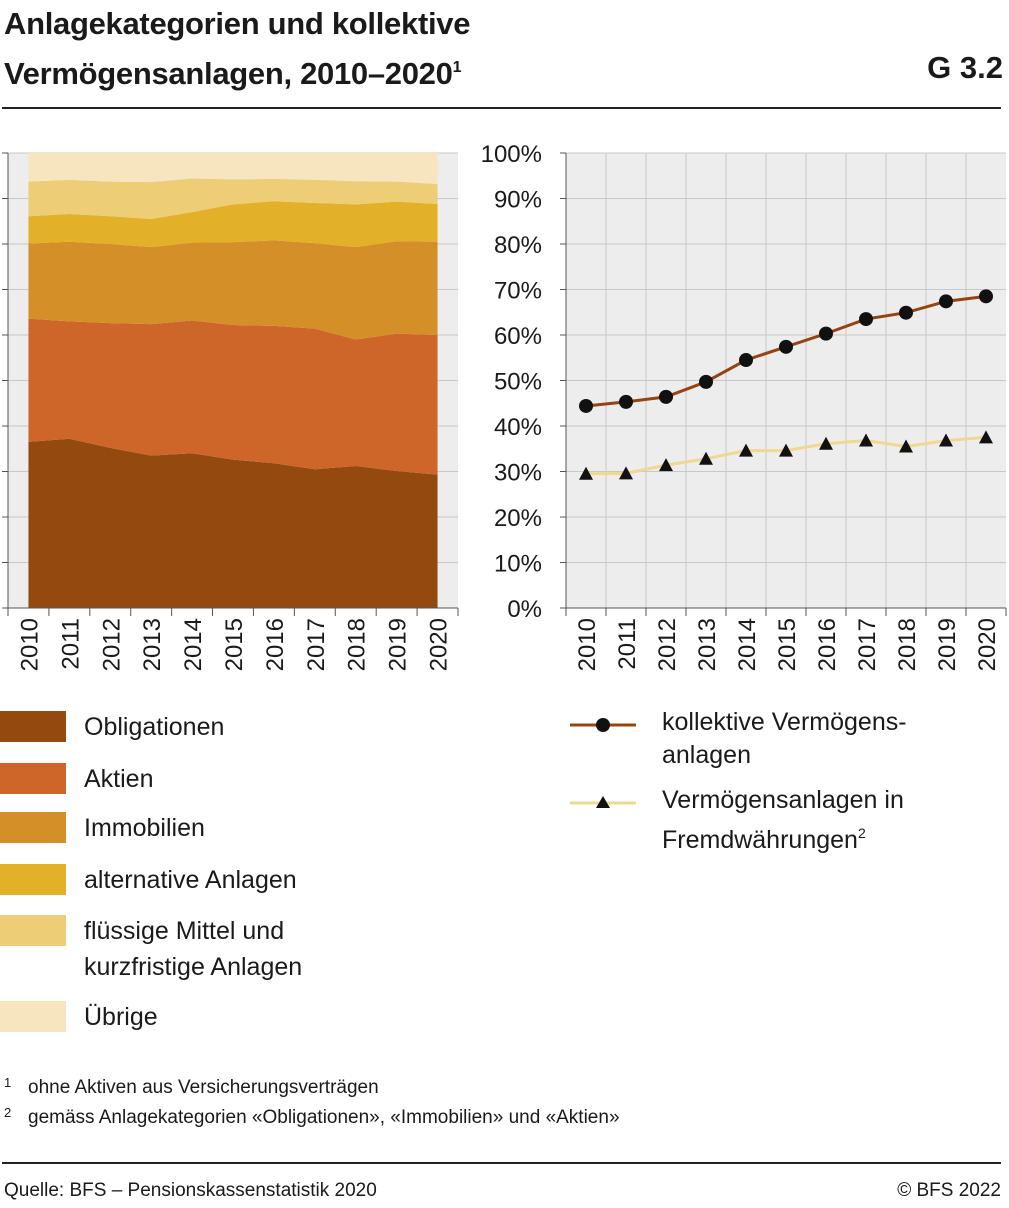 The width and height of the screenshot is (1009, 1208). Describe the element at coordinates (518, 473) in the screenshot. I see `line-y-tick-label: 30%` at that location.